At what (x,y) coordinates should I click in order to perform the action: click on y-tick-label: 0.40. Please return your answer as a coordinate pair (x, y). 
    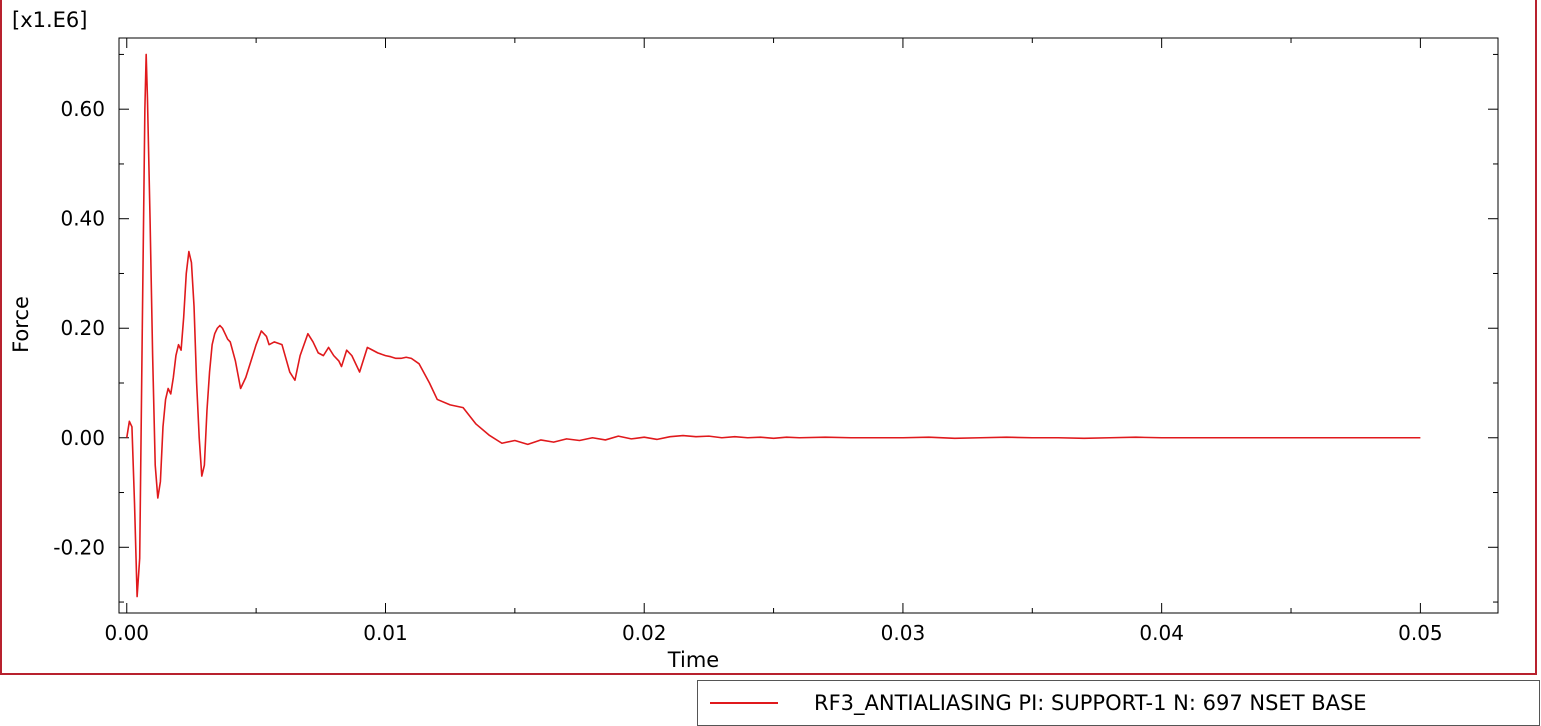
    Looking at the image, I should click on (82, 219).